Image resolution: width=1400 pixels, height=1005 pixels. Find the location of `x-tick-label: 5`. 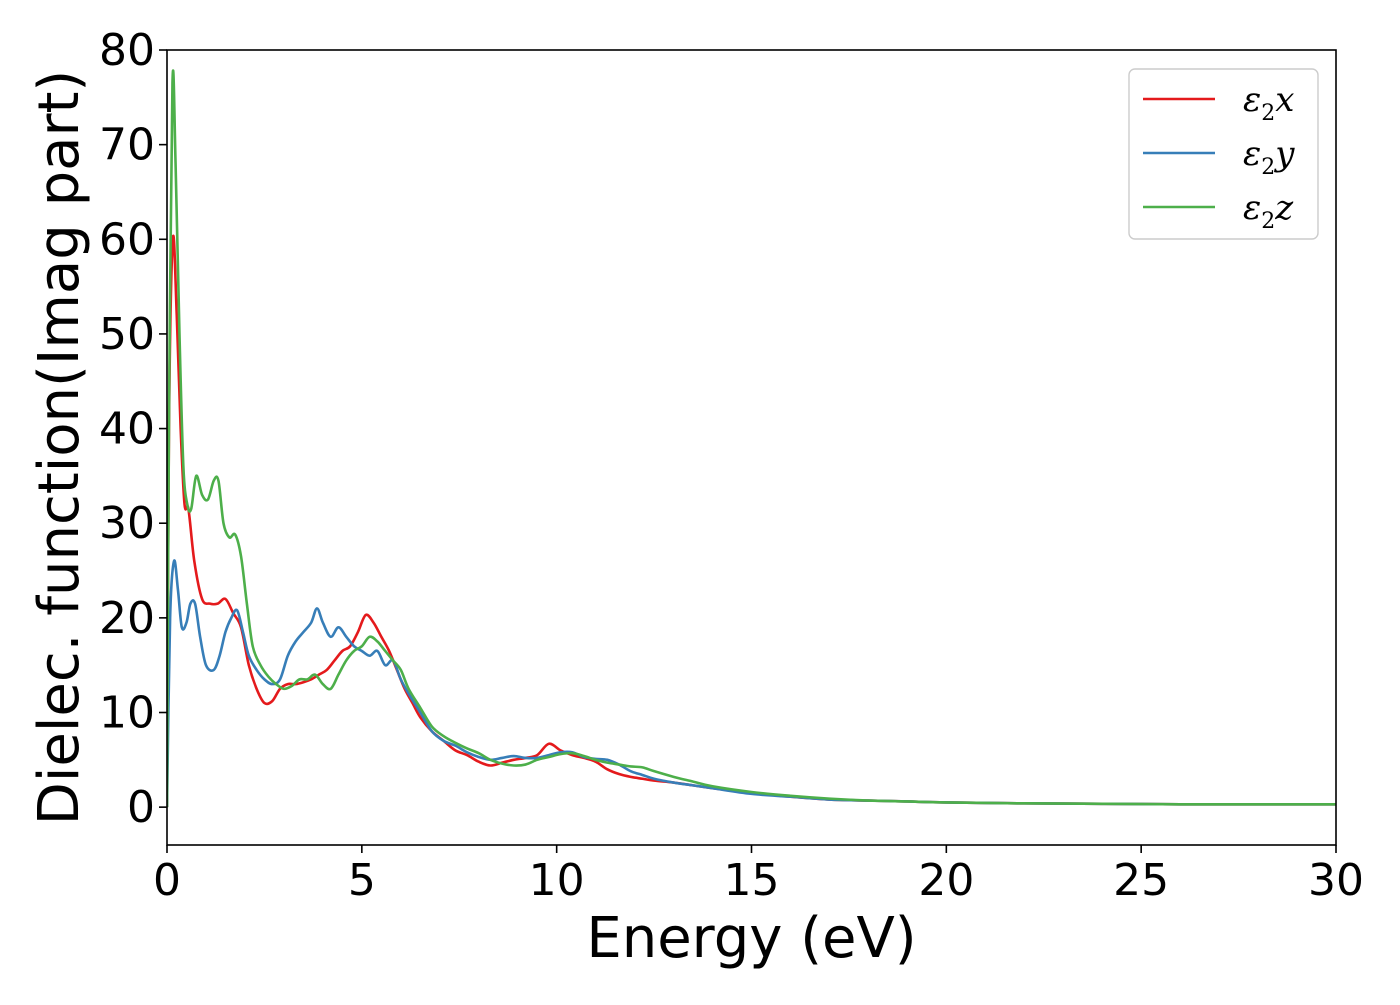

x-tick-label: 5 is located at coordinates (362, 880).